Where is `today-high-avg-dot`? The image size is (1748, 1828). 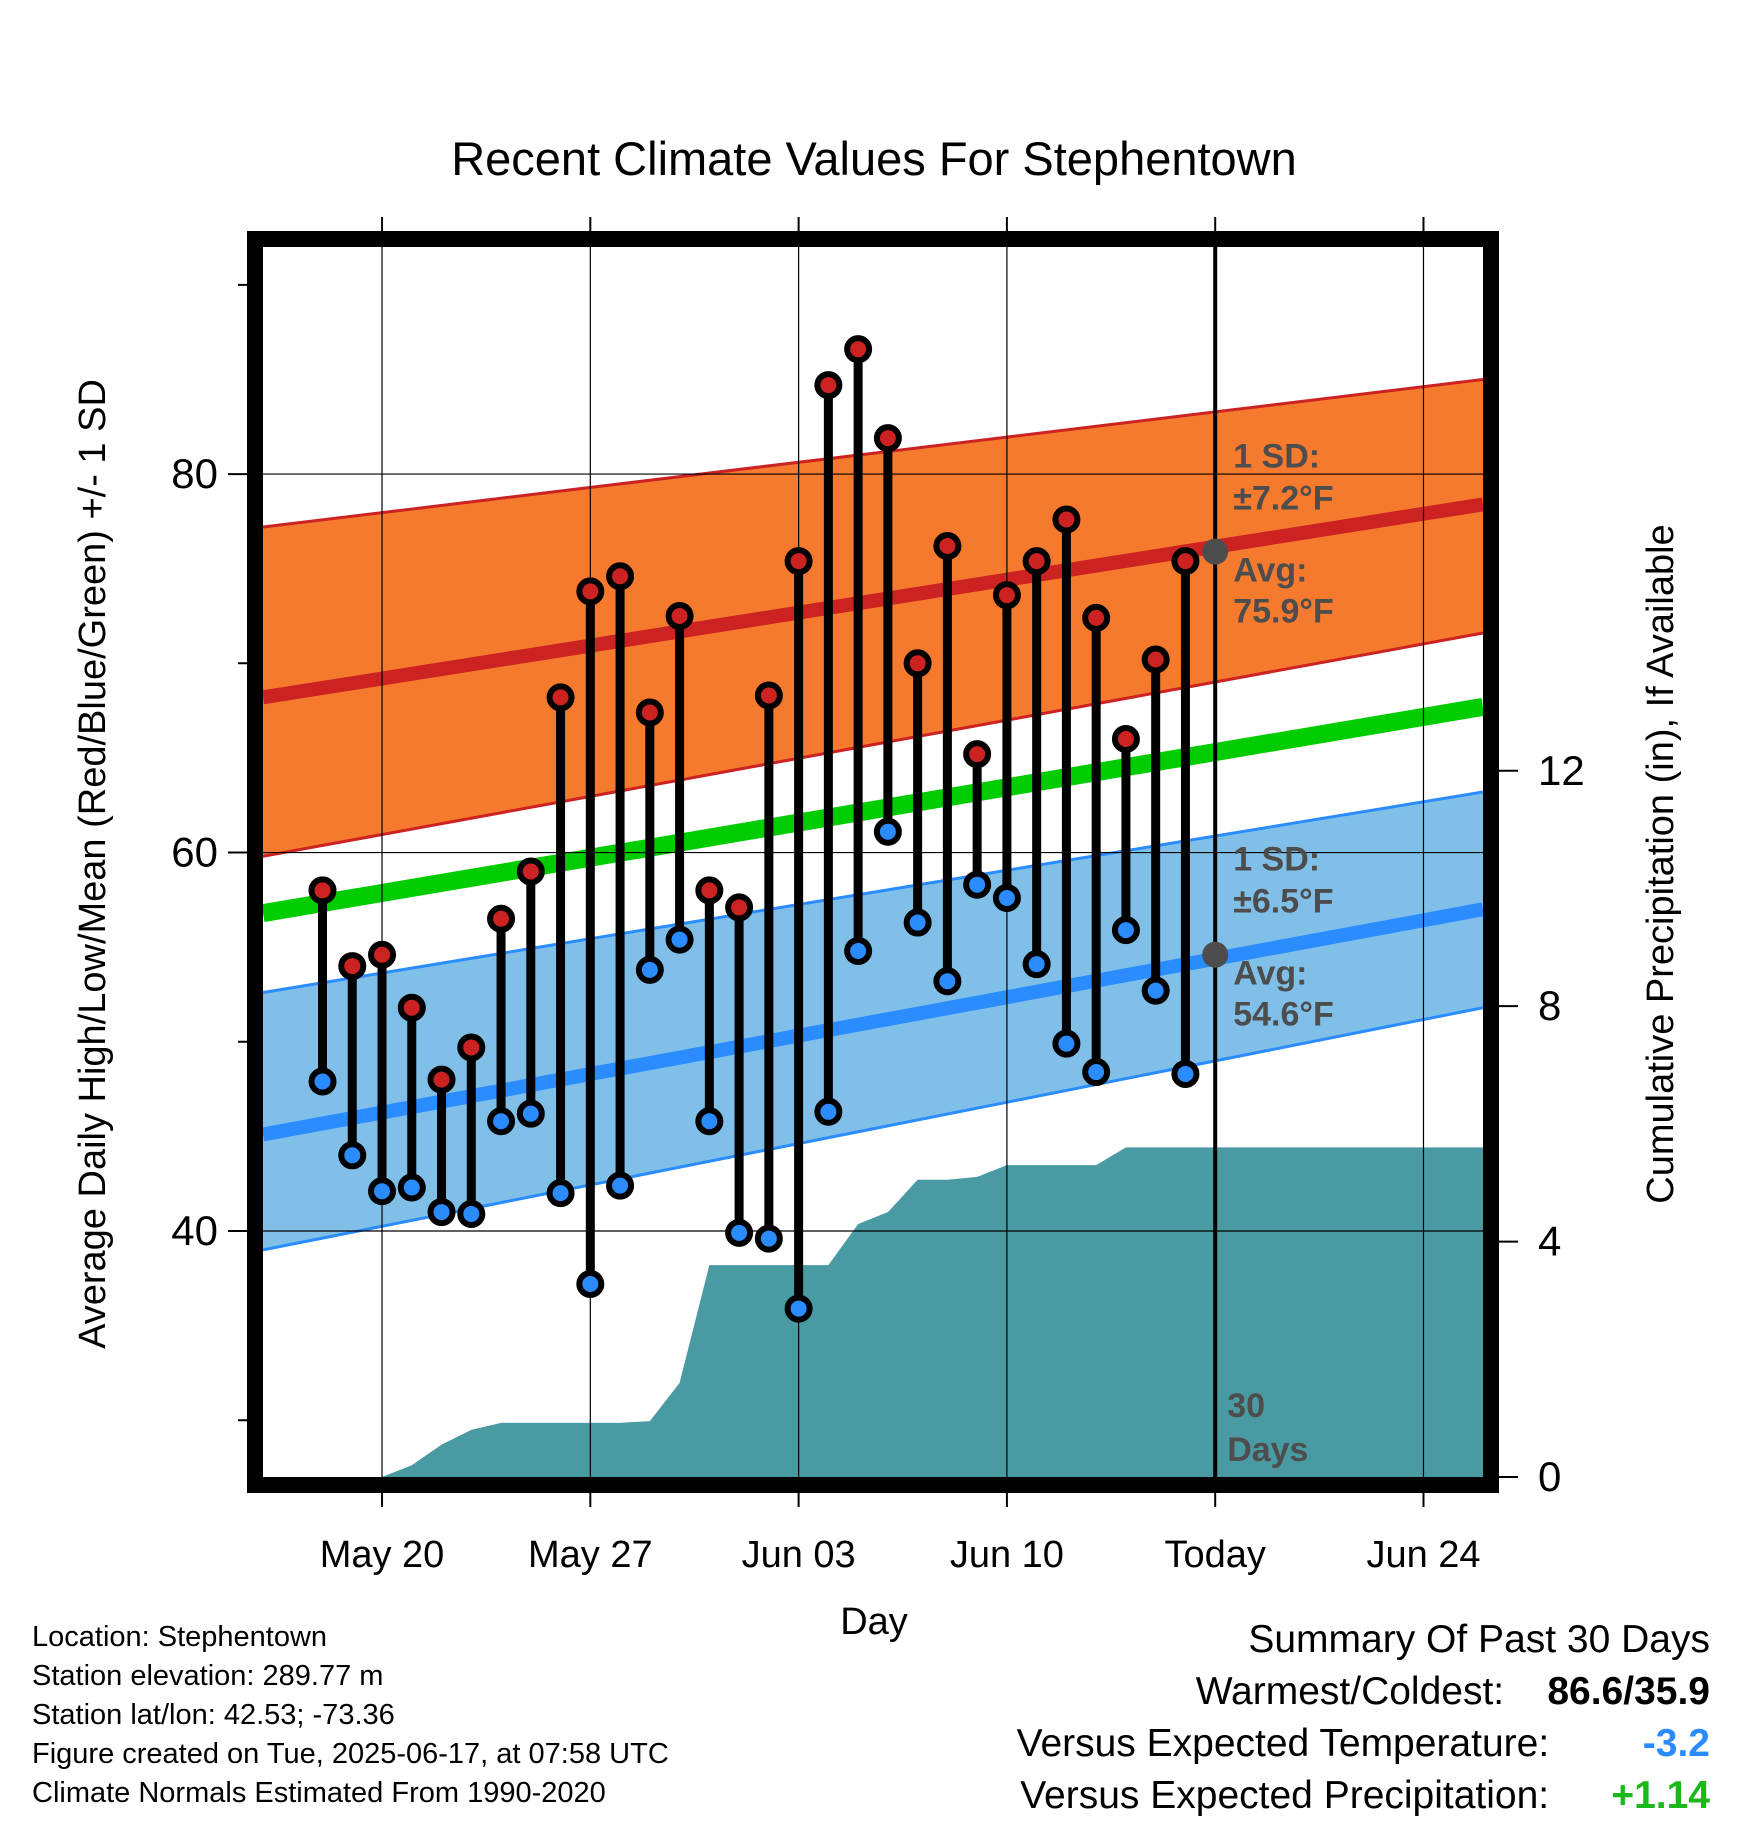
today-high-avg-dot is located at coordinates (1215, 551).